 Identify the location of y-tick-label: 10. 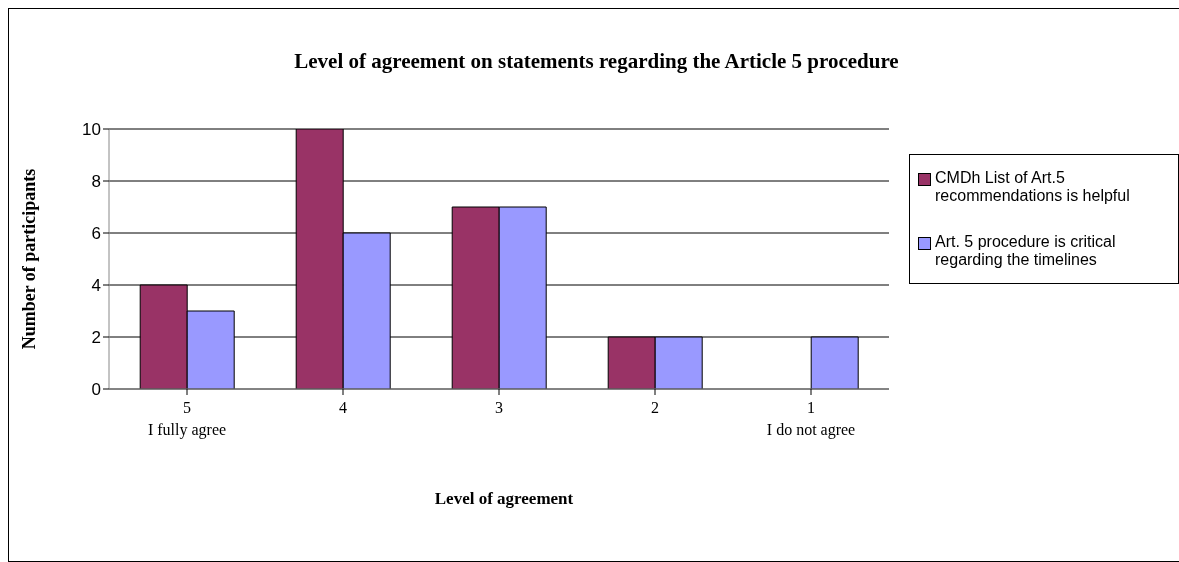
(91, 130).